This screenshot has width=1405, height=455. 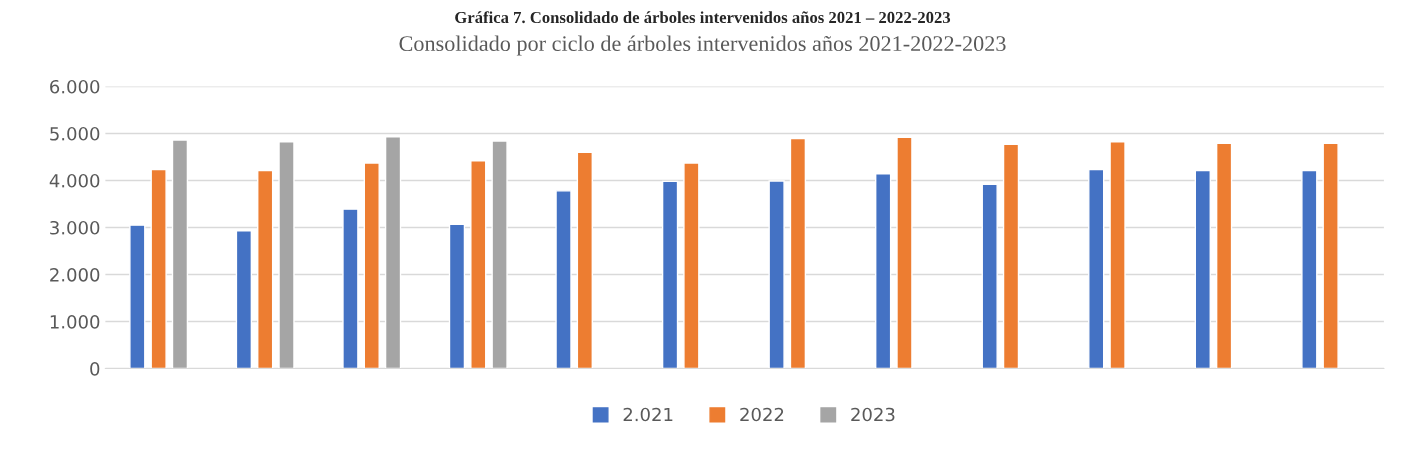 I want to click on chart-title: Gráfica 7. Consolidado de árboles intervenidos años 2021 – 2022-2023, so click(x=703, y=17).